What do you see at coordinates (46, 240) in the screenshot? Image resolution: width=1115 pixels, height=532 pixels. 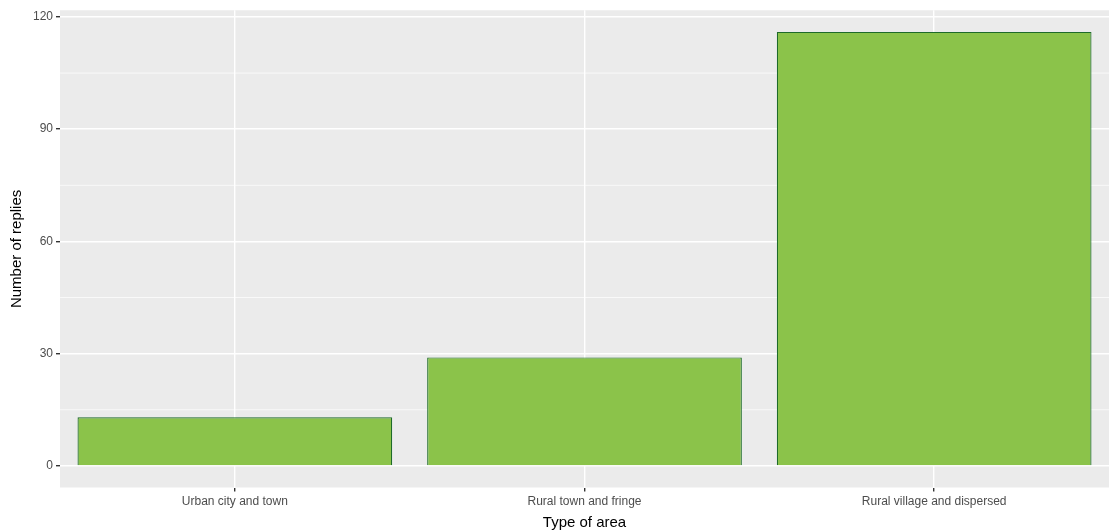 I see `y-tick-label: 60` at bounding box center [46, 240].